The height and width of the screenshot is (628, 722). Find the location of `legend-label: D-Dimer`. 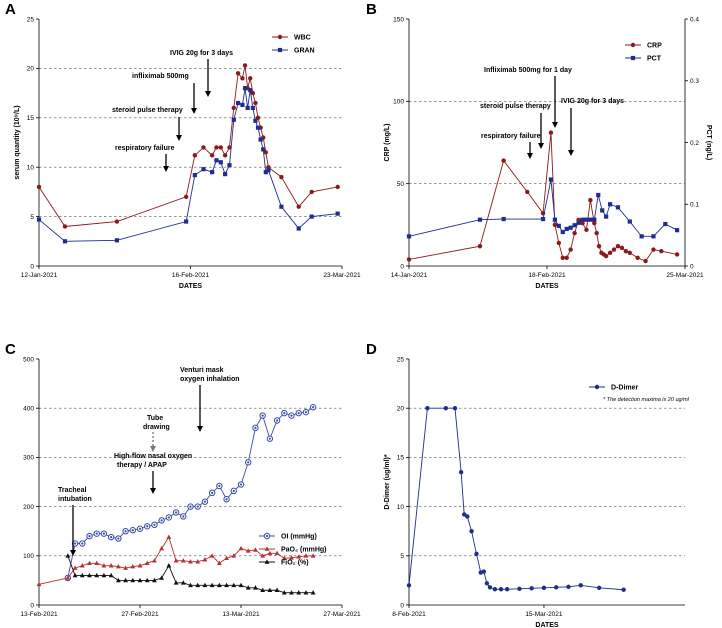

legend-label: D-Dimer is located at coordinates (625, 388).